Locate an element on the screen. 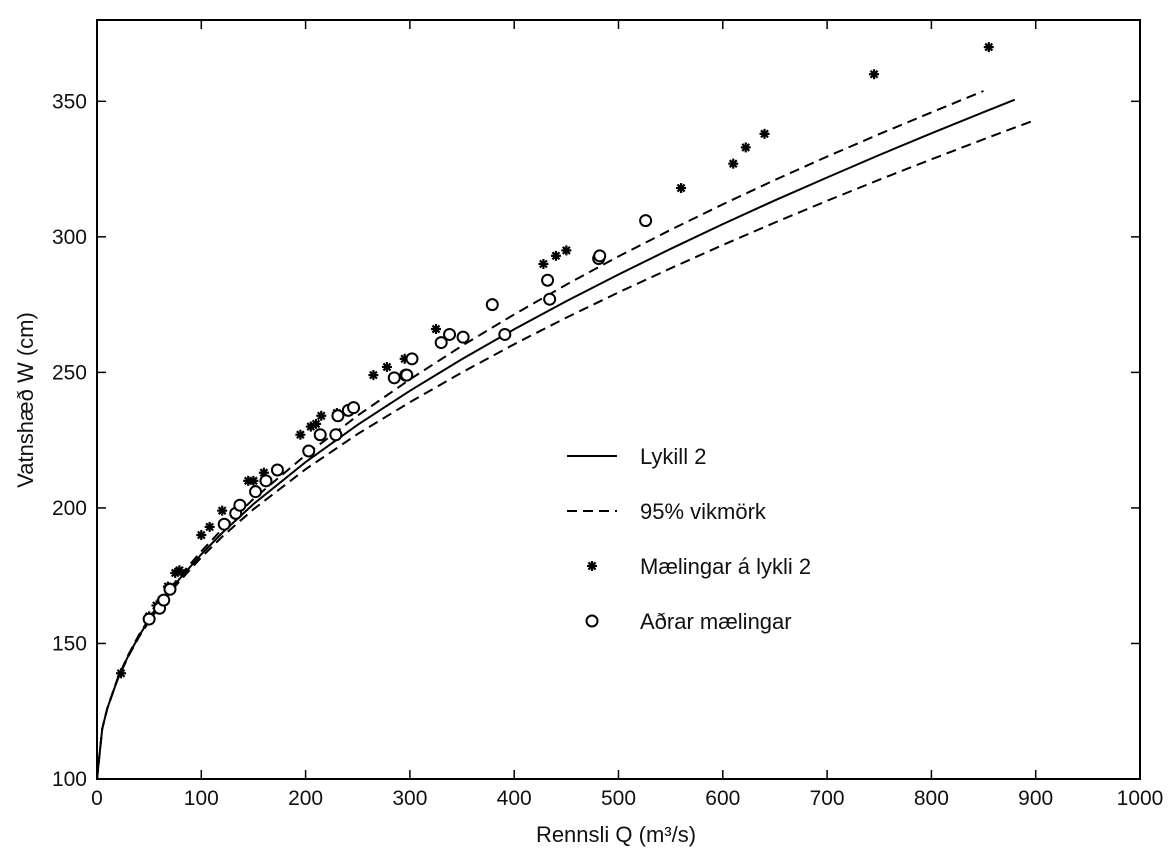 The width and height of the screenshot is (1170, 853). x-tick-label-1: 100 is located at coordinates (201, 798).